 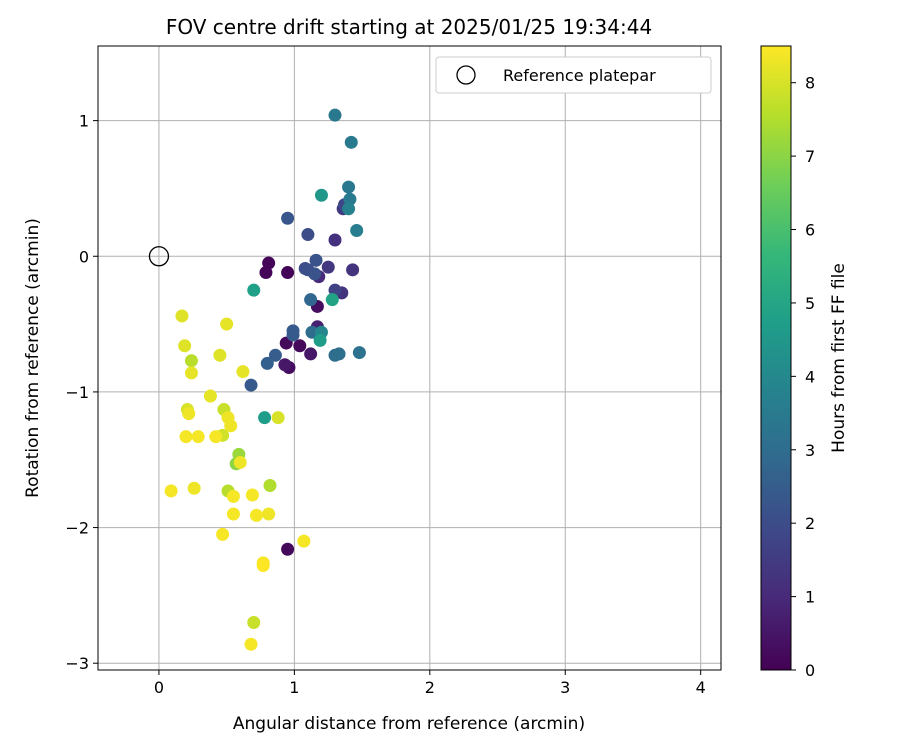 What do you see at coordinates (77, 392) in the screenshot?
I see `y-tick-label: −1` at bounding box center [77, 392].